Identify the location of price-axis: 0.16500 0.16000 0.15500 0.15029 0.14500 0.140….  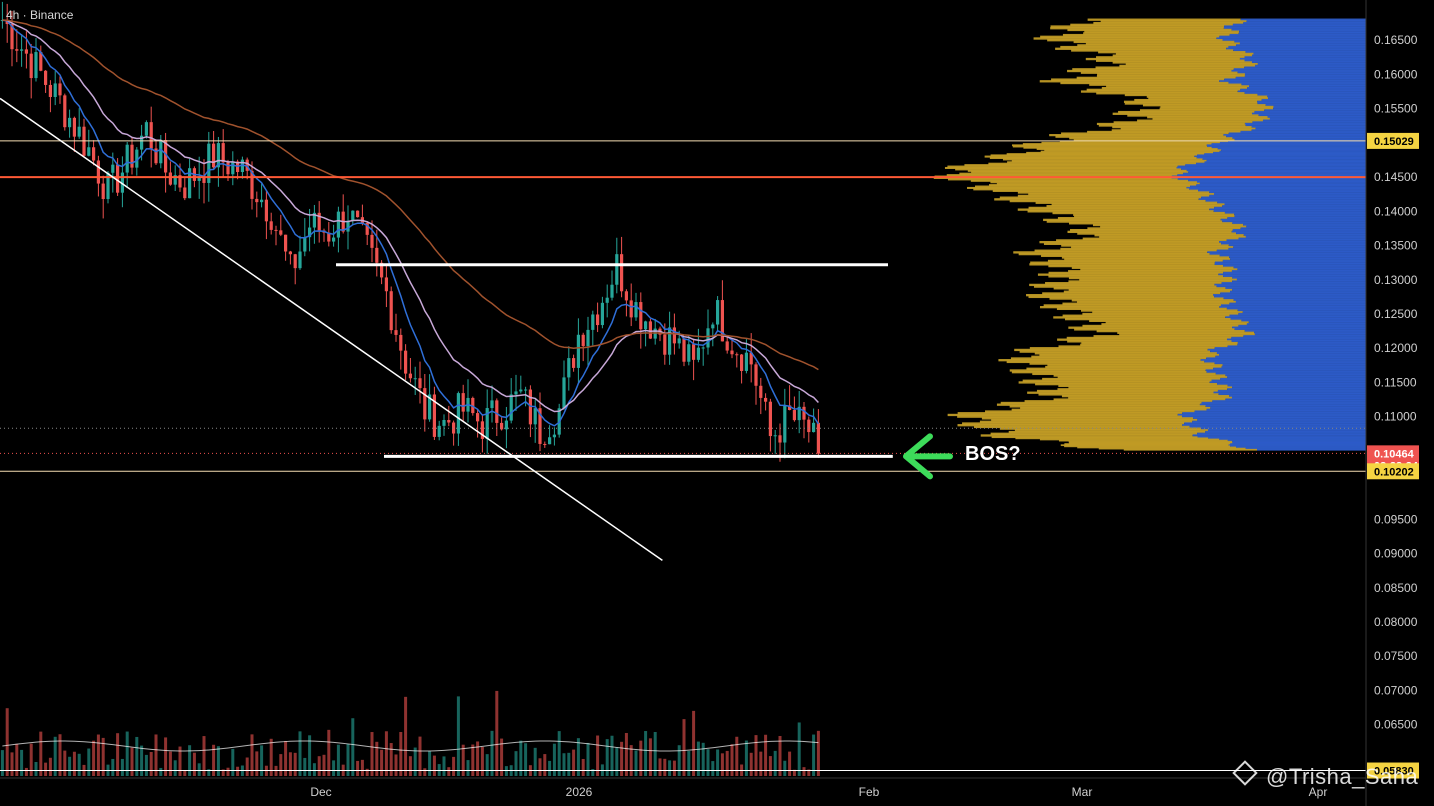
(1399, 403).